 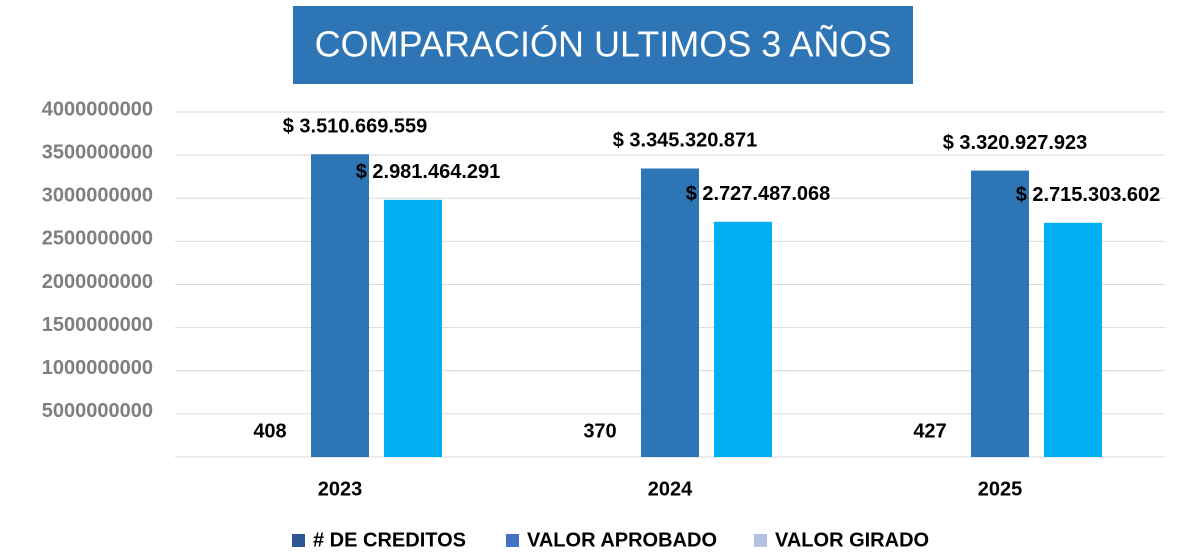 I want to click on x-tick-label: 2023, so click(x=340, y=489).